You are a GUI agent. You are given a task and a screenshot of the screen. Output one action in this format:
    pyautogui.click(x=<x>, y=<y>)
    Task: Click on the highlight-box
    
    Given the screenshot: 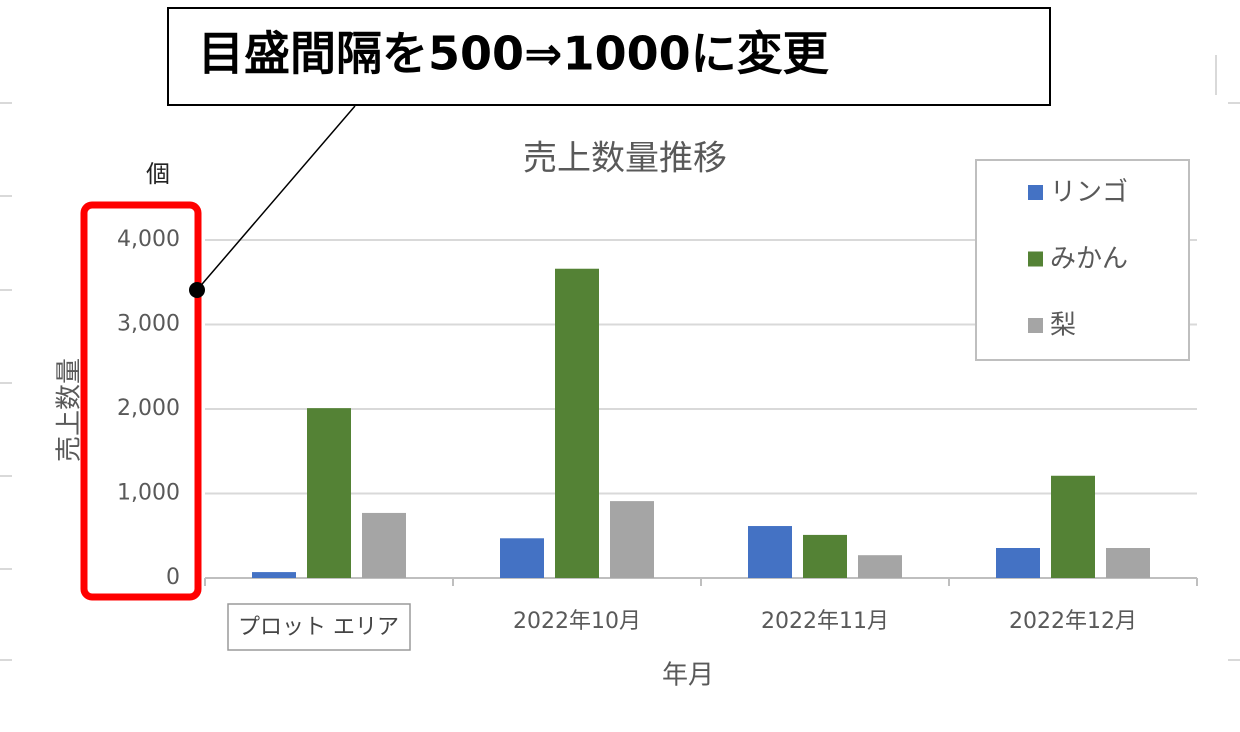 What is the action you would take?
    pyautogui.click(x=141, y=401)
    